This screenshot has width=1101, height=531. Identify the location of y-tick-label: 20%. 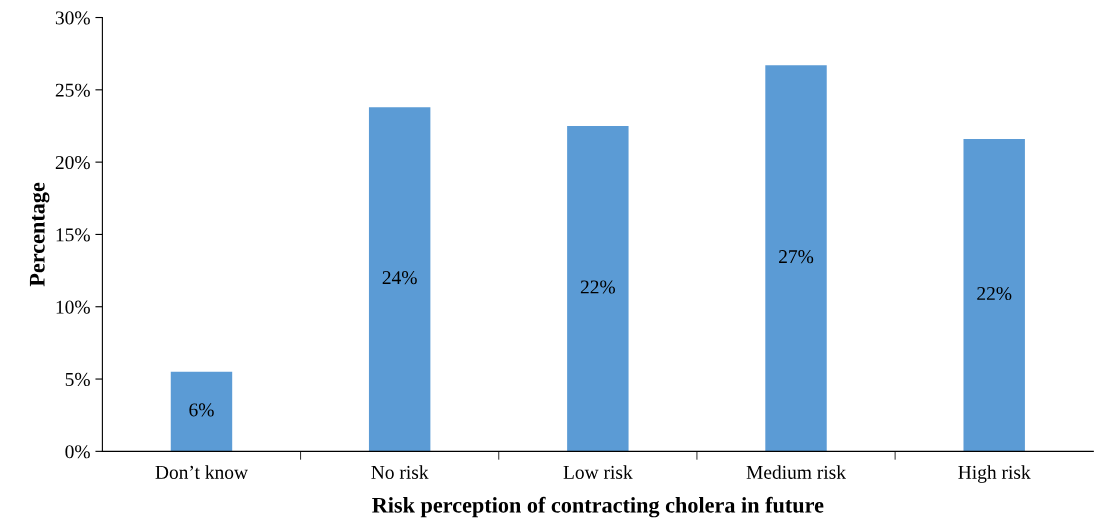
(72, 162).